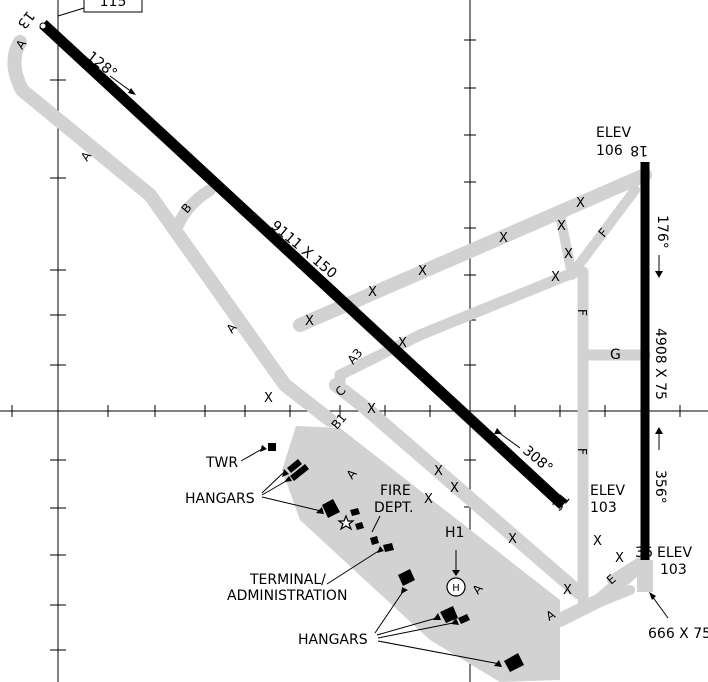 The image size is (708, 682). I want to click on apron, so click(421, 554).